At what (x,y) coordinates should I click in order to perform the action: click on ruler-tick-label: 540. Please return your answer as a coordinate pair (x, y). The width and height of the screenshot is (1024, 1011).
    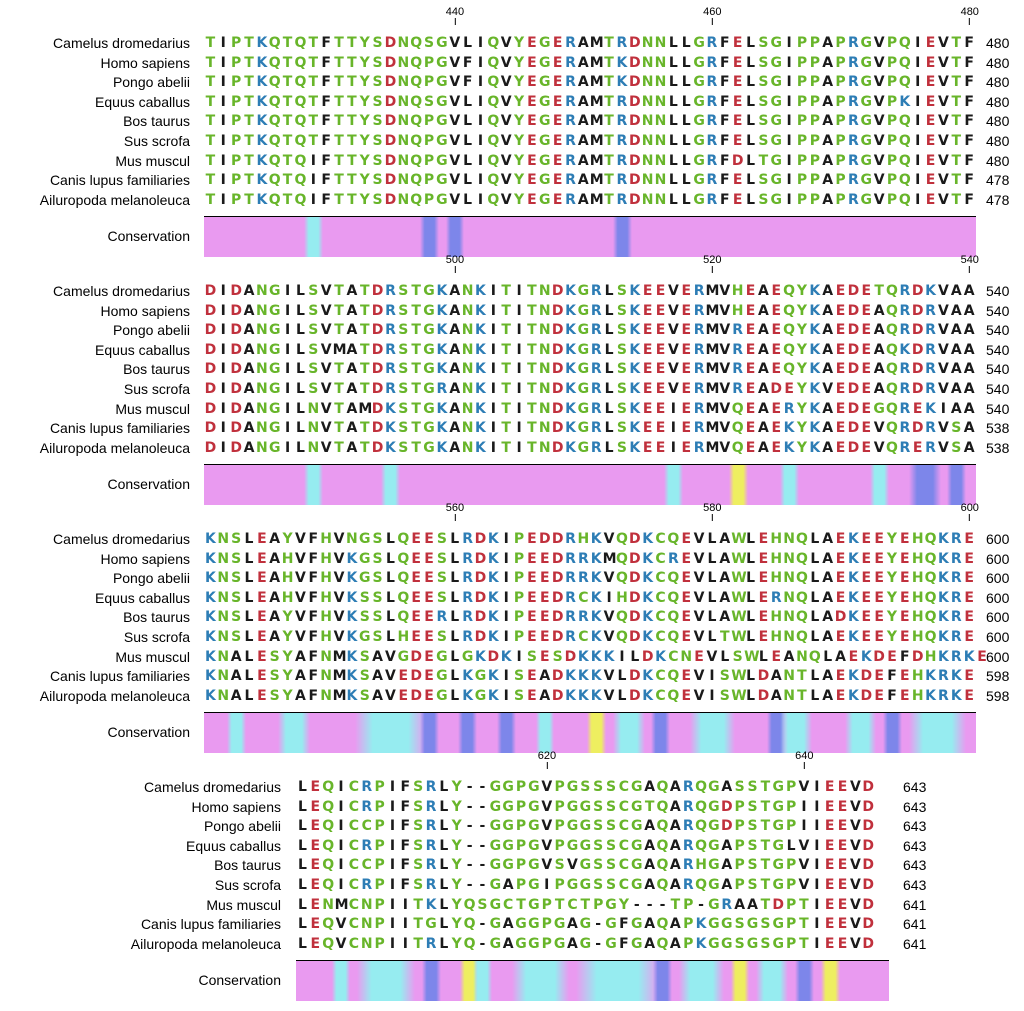
    Looking at the image, I should click on (969, 260).